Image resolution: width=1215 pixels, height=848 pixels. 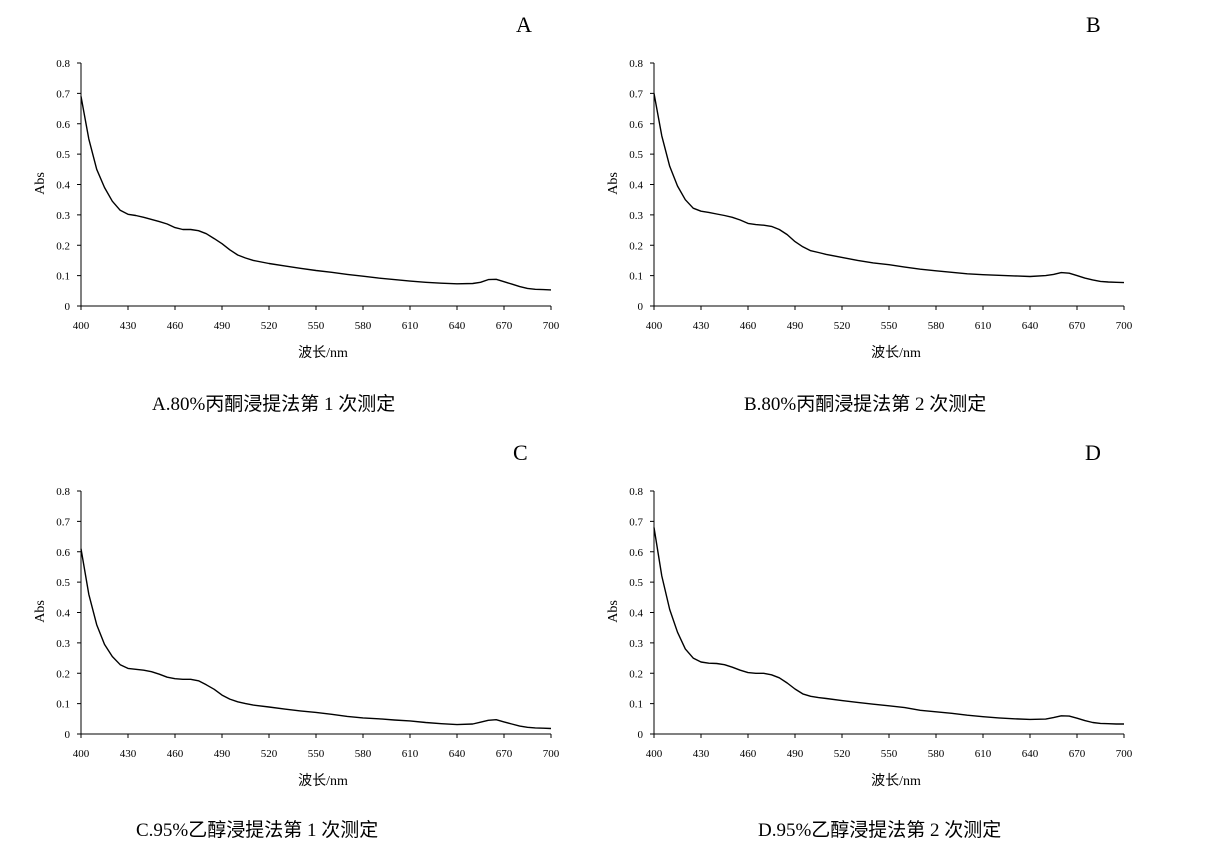 I want to click on panel-letter: D, so click(x=1093, y=452).